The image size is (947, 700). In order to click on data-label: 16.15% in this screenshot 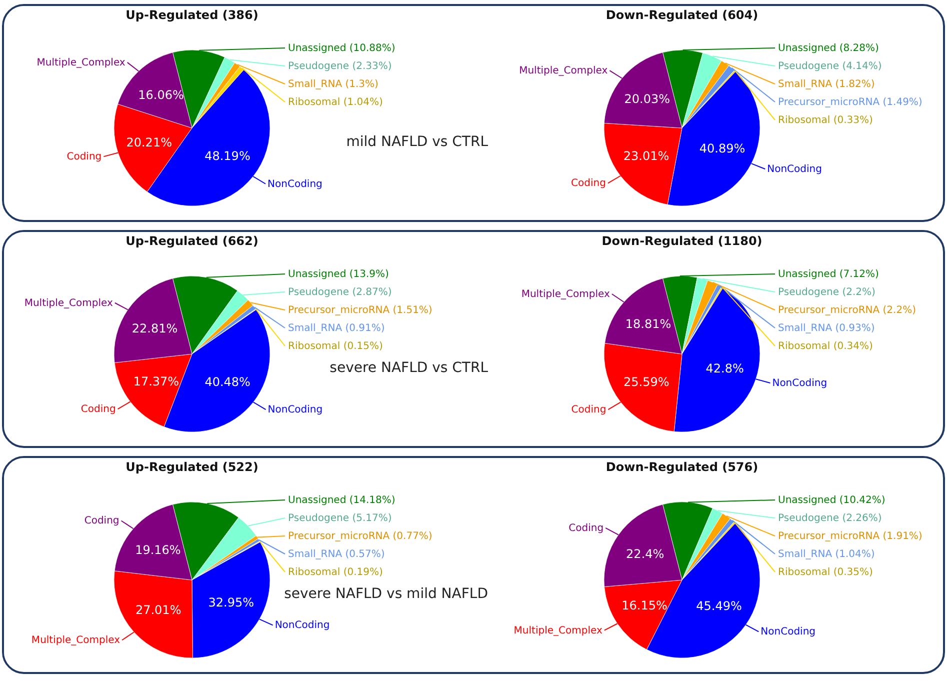, I will do `click(645, 605)`.